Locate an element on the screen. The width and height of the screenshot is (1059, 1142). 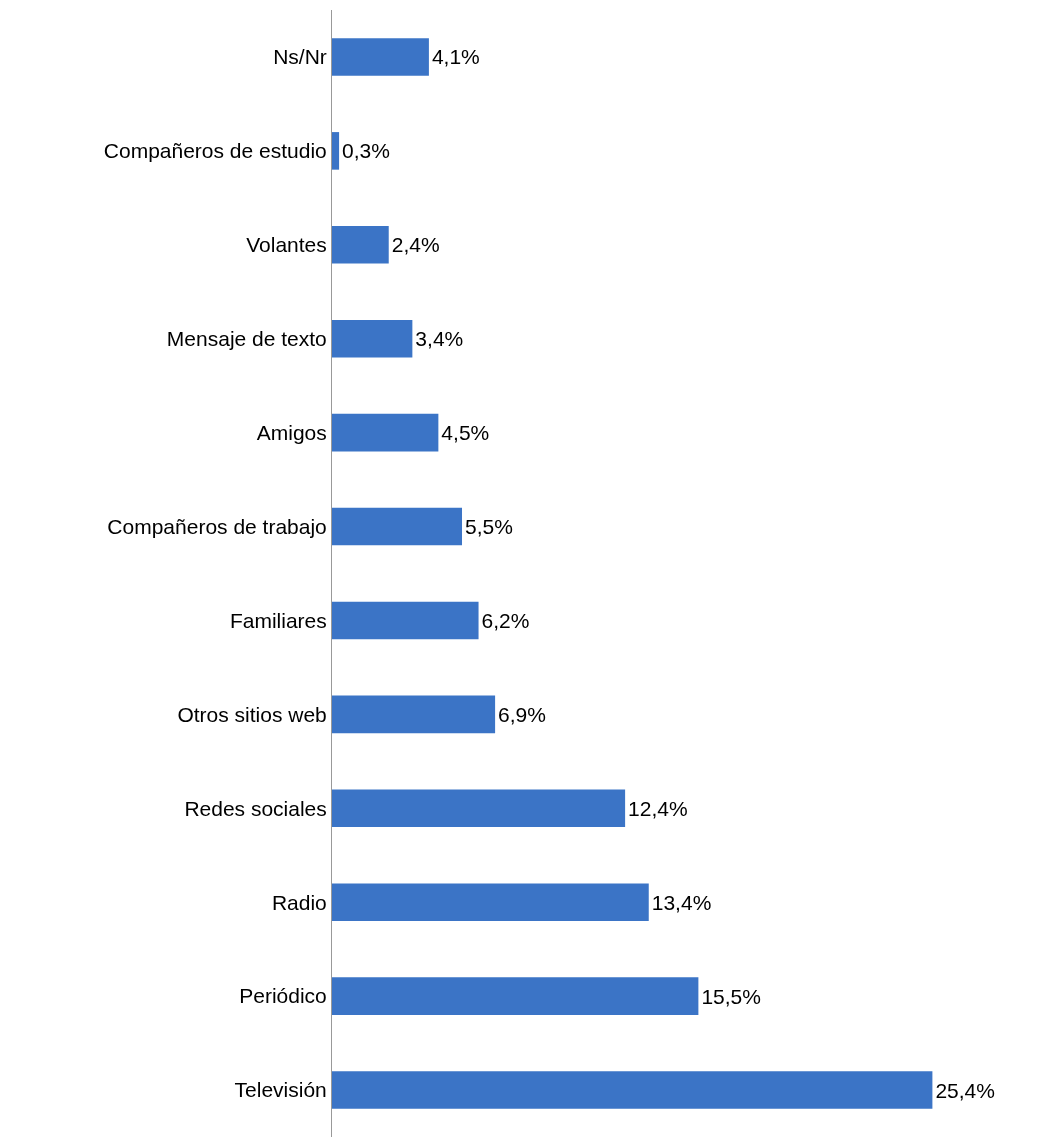
data-label: 6,9% is located at coordinates (522, 714).